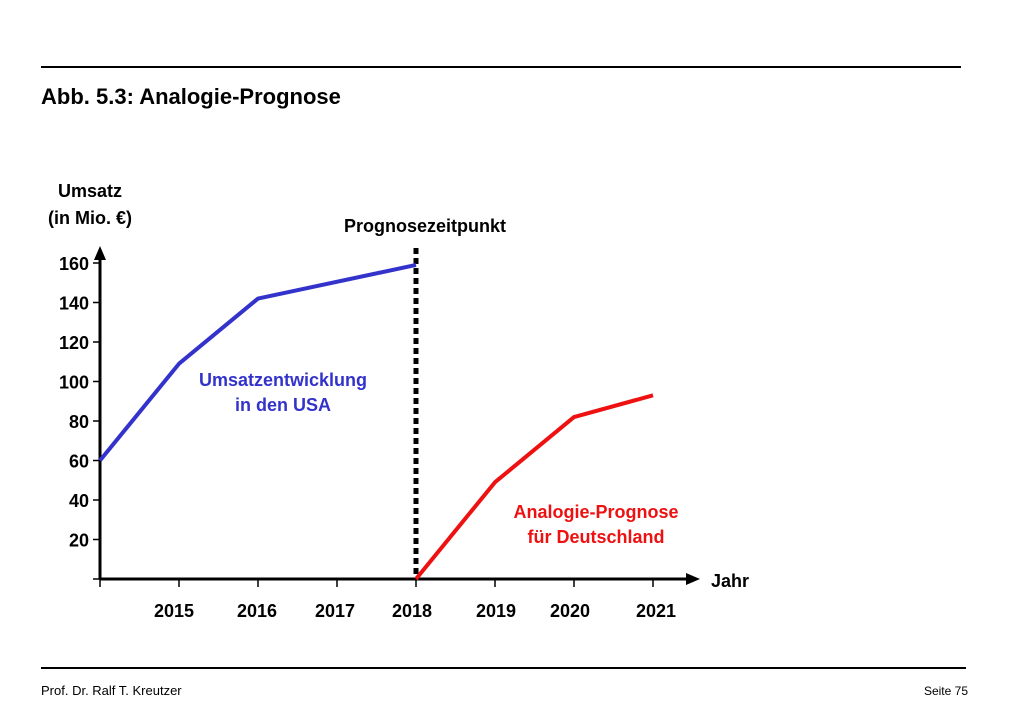 The image size is (1024, 709). What do you see at coordinates (335, 611) in the screenshot?
I see `x-tick-label: 2017` at bounding box center [335, 611].